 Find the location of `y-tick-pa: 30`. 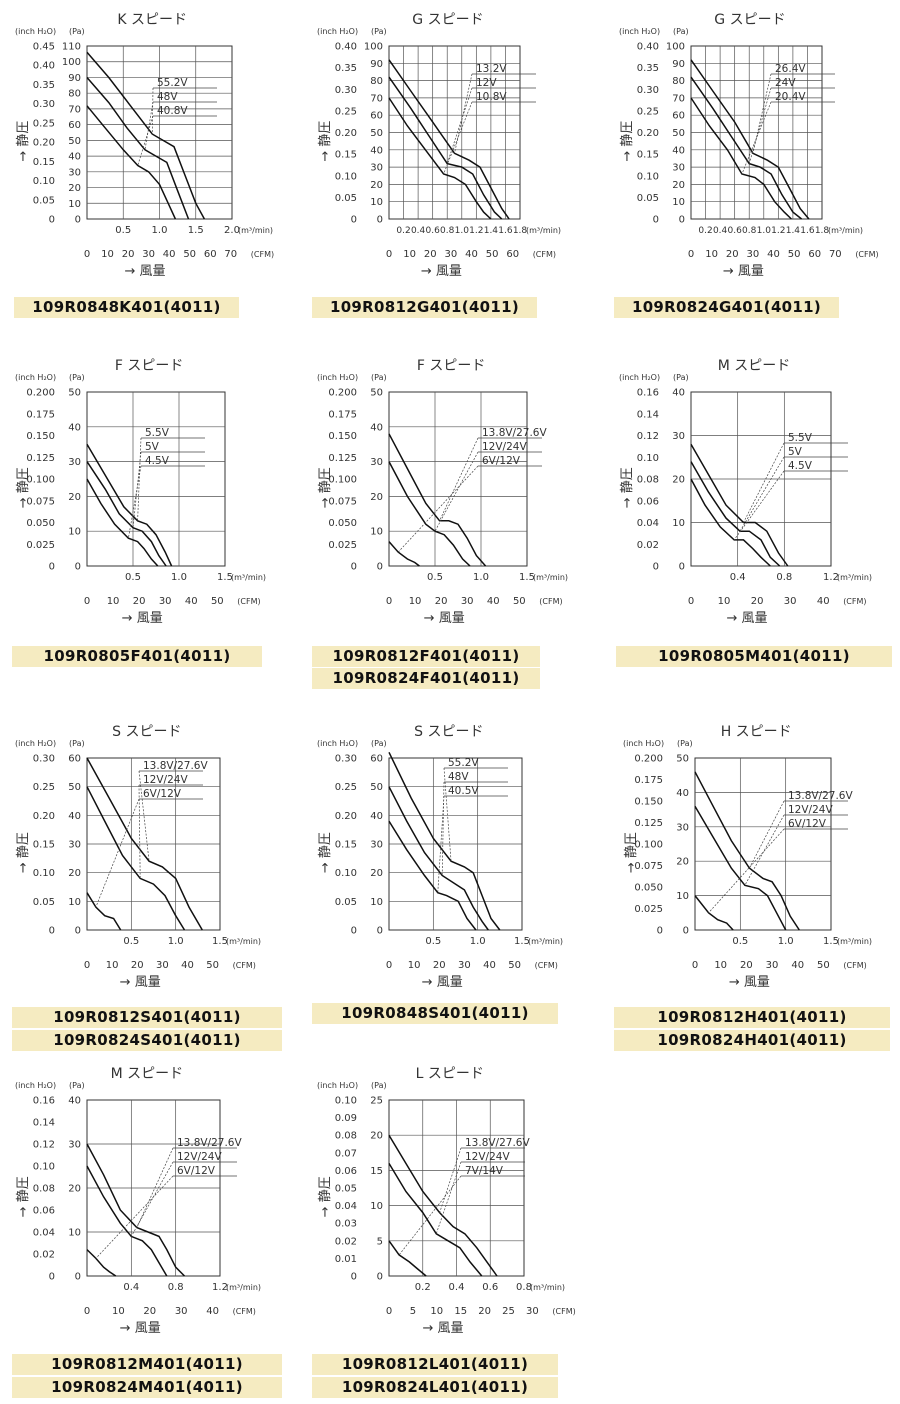

y-tick-pa: 30 is located at coordinates (74, 462).